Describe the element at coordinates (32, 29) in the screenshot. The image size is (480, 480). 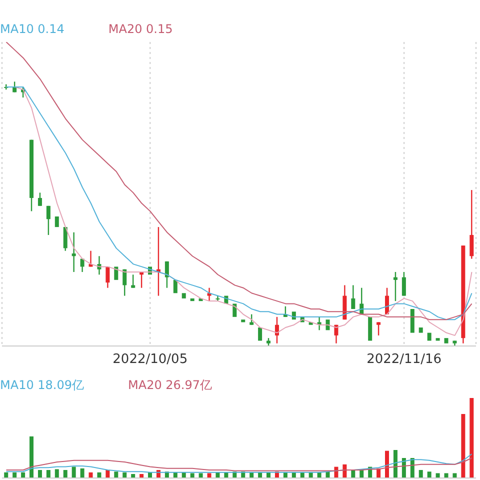
I see `text: MA10 0.14` at that location.